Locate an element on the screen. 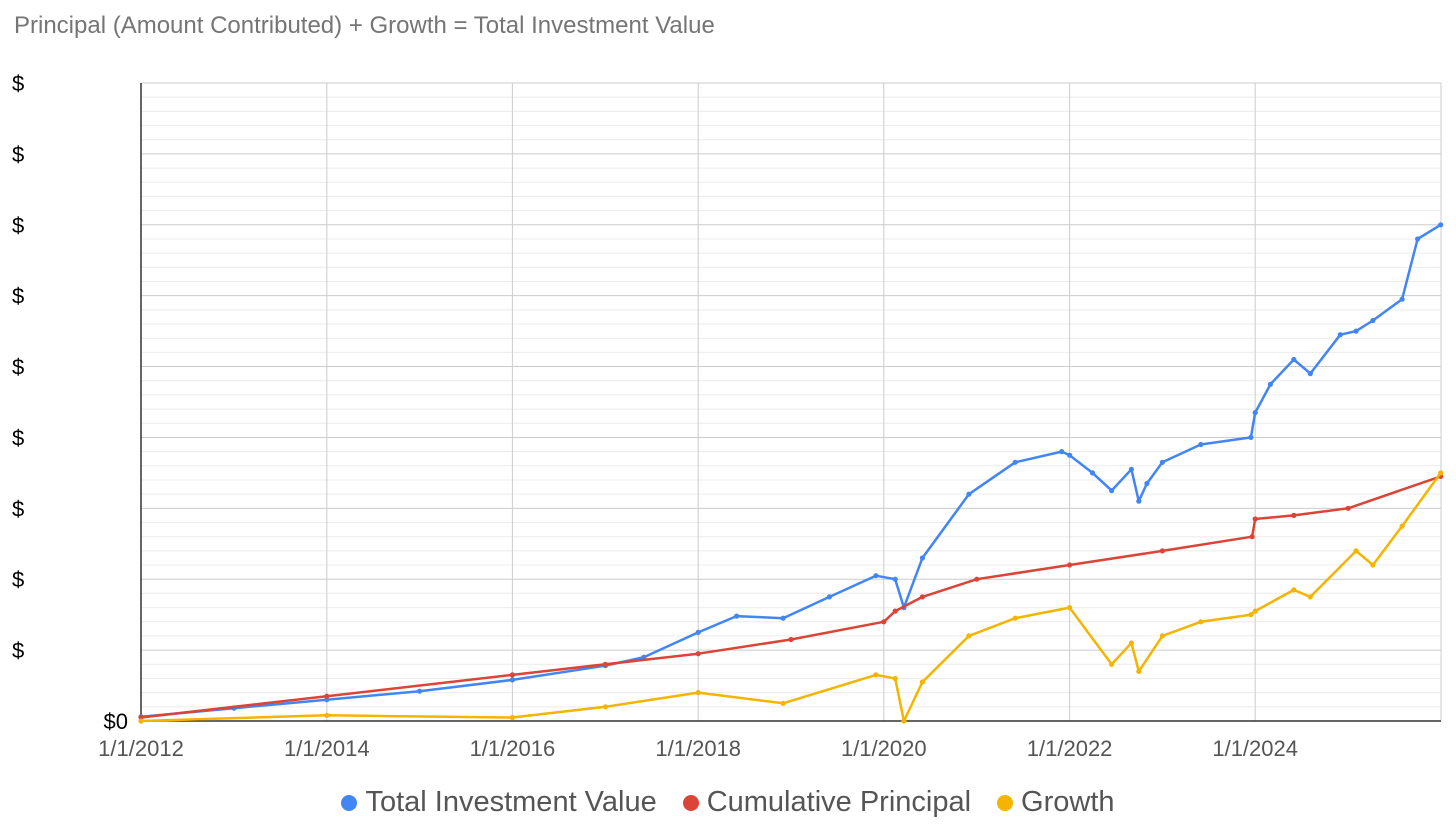 The image size is (1456, 838). x-tick-label: 1/1/2012 is located at coordinates (141, 748).